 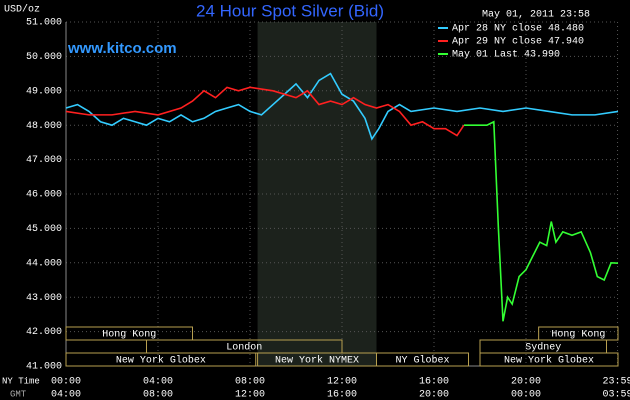 I want to click on gmt-tick-label: 04:00, so click(x=66, y=395).